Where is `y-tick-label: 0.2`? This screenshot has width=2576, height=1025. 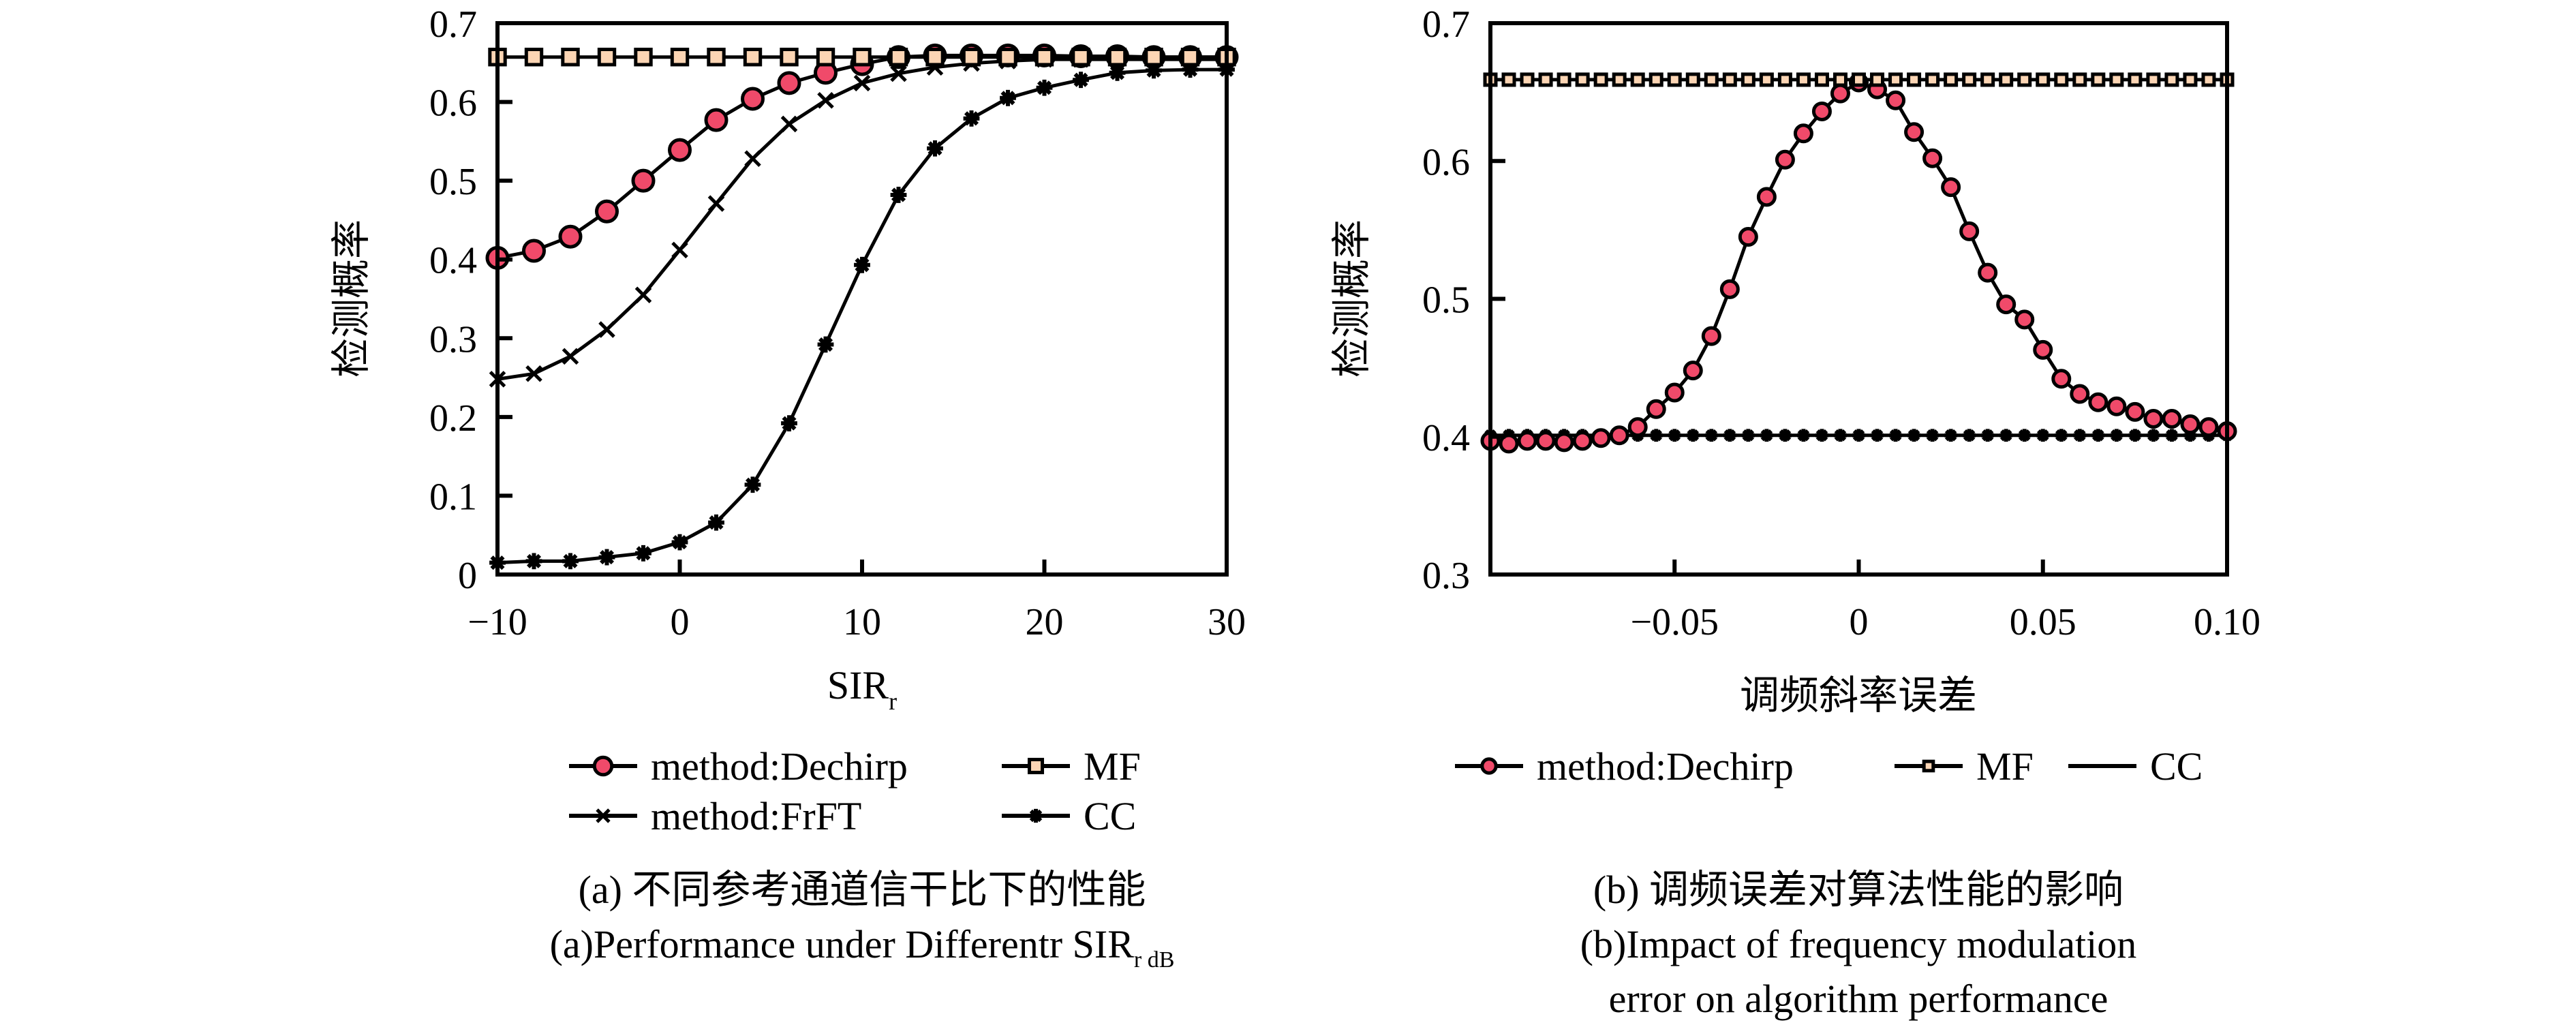 y-tick-label: 0.2 is located at coordinates (453, 418).